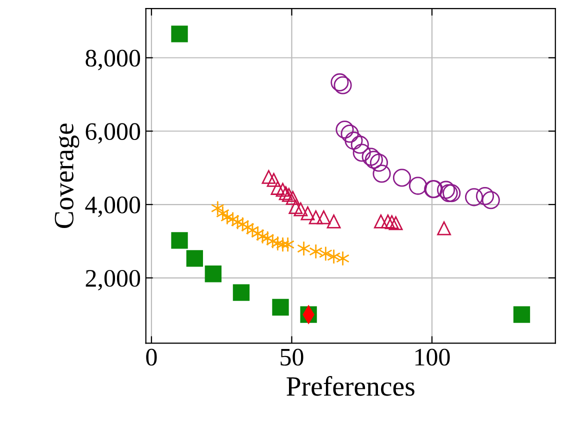 The height and width of the screenshot is (429, 561). Describe the element at coordinates (432, 357) in the screenshot. I see `x-tick-label: 100` at that location.